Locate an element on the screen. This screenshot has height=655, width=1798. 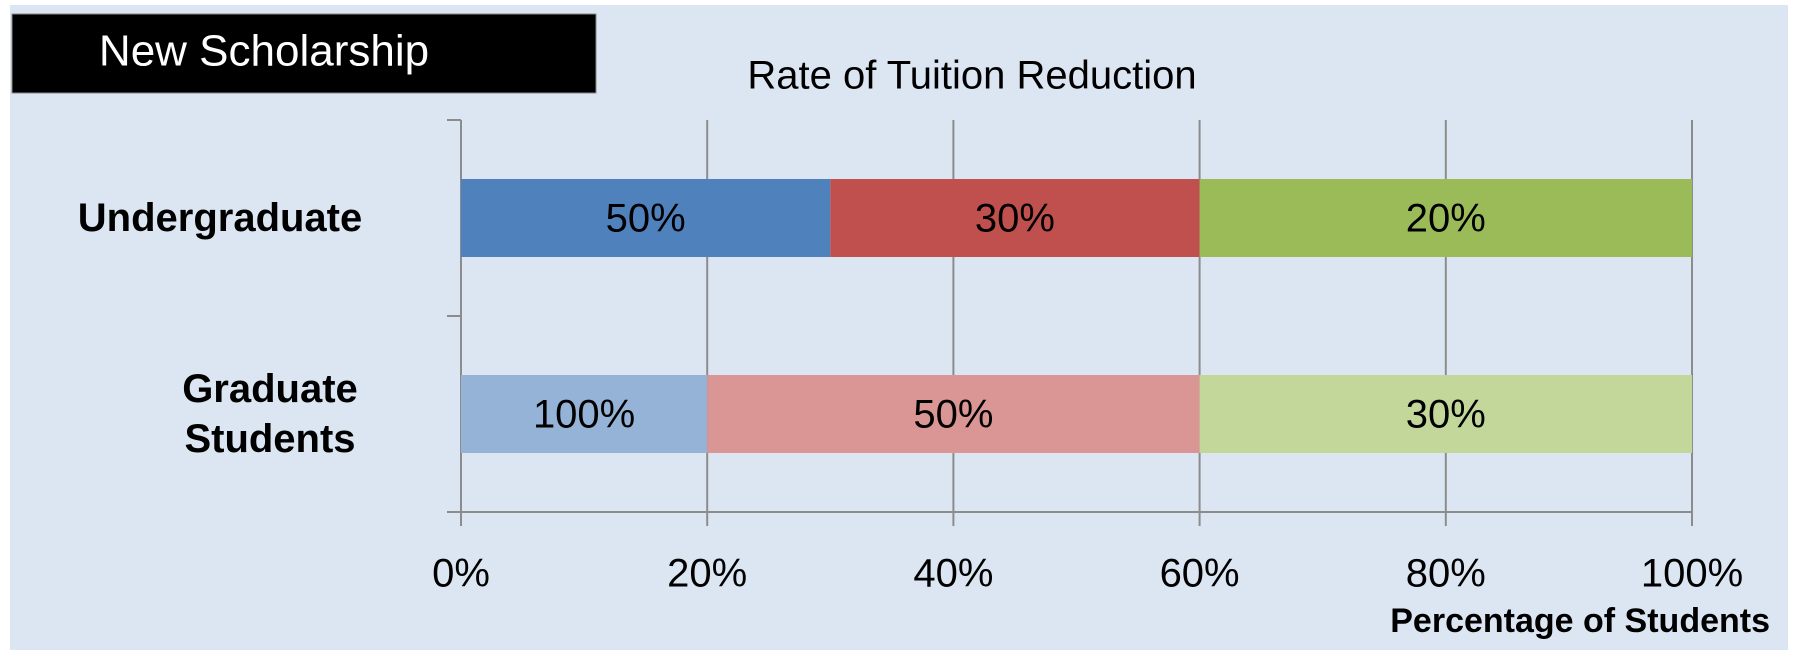
x-tick-label: 100% is located at coordinates (1692, 574).